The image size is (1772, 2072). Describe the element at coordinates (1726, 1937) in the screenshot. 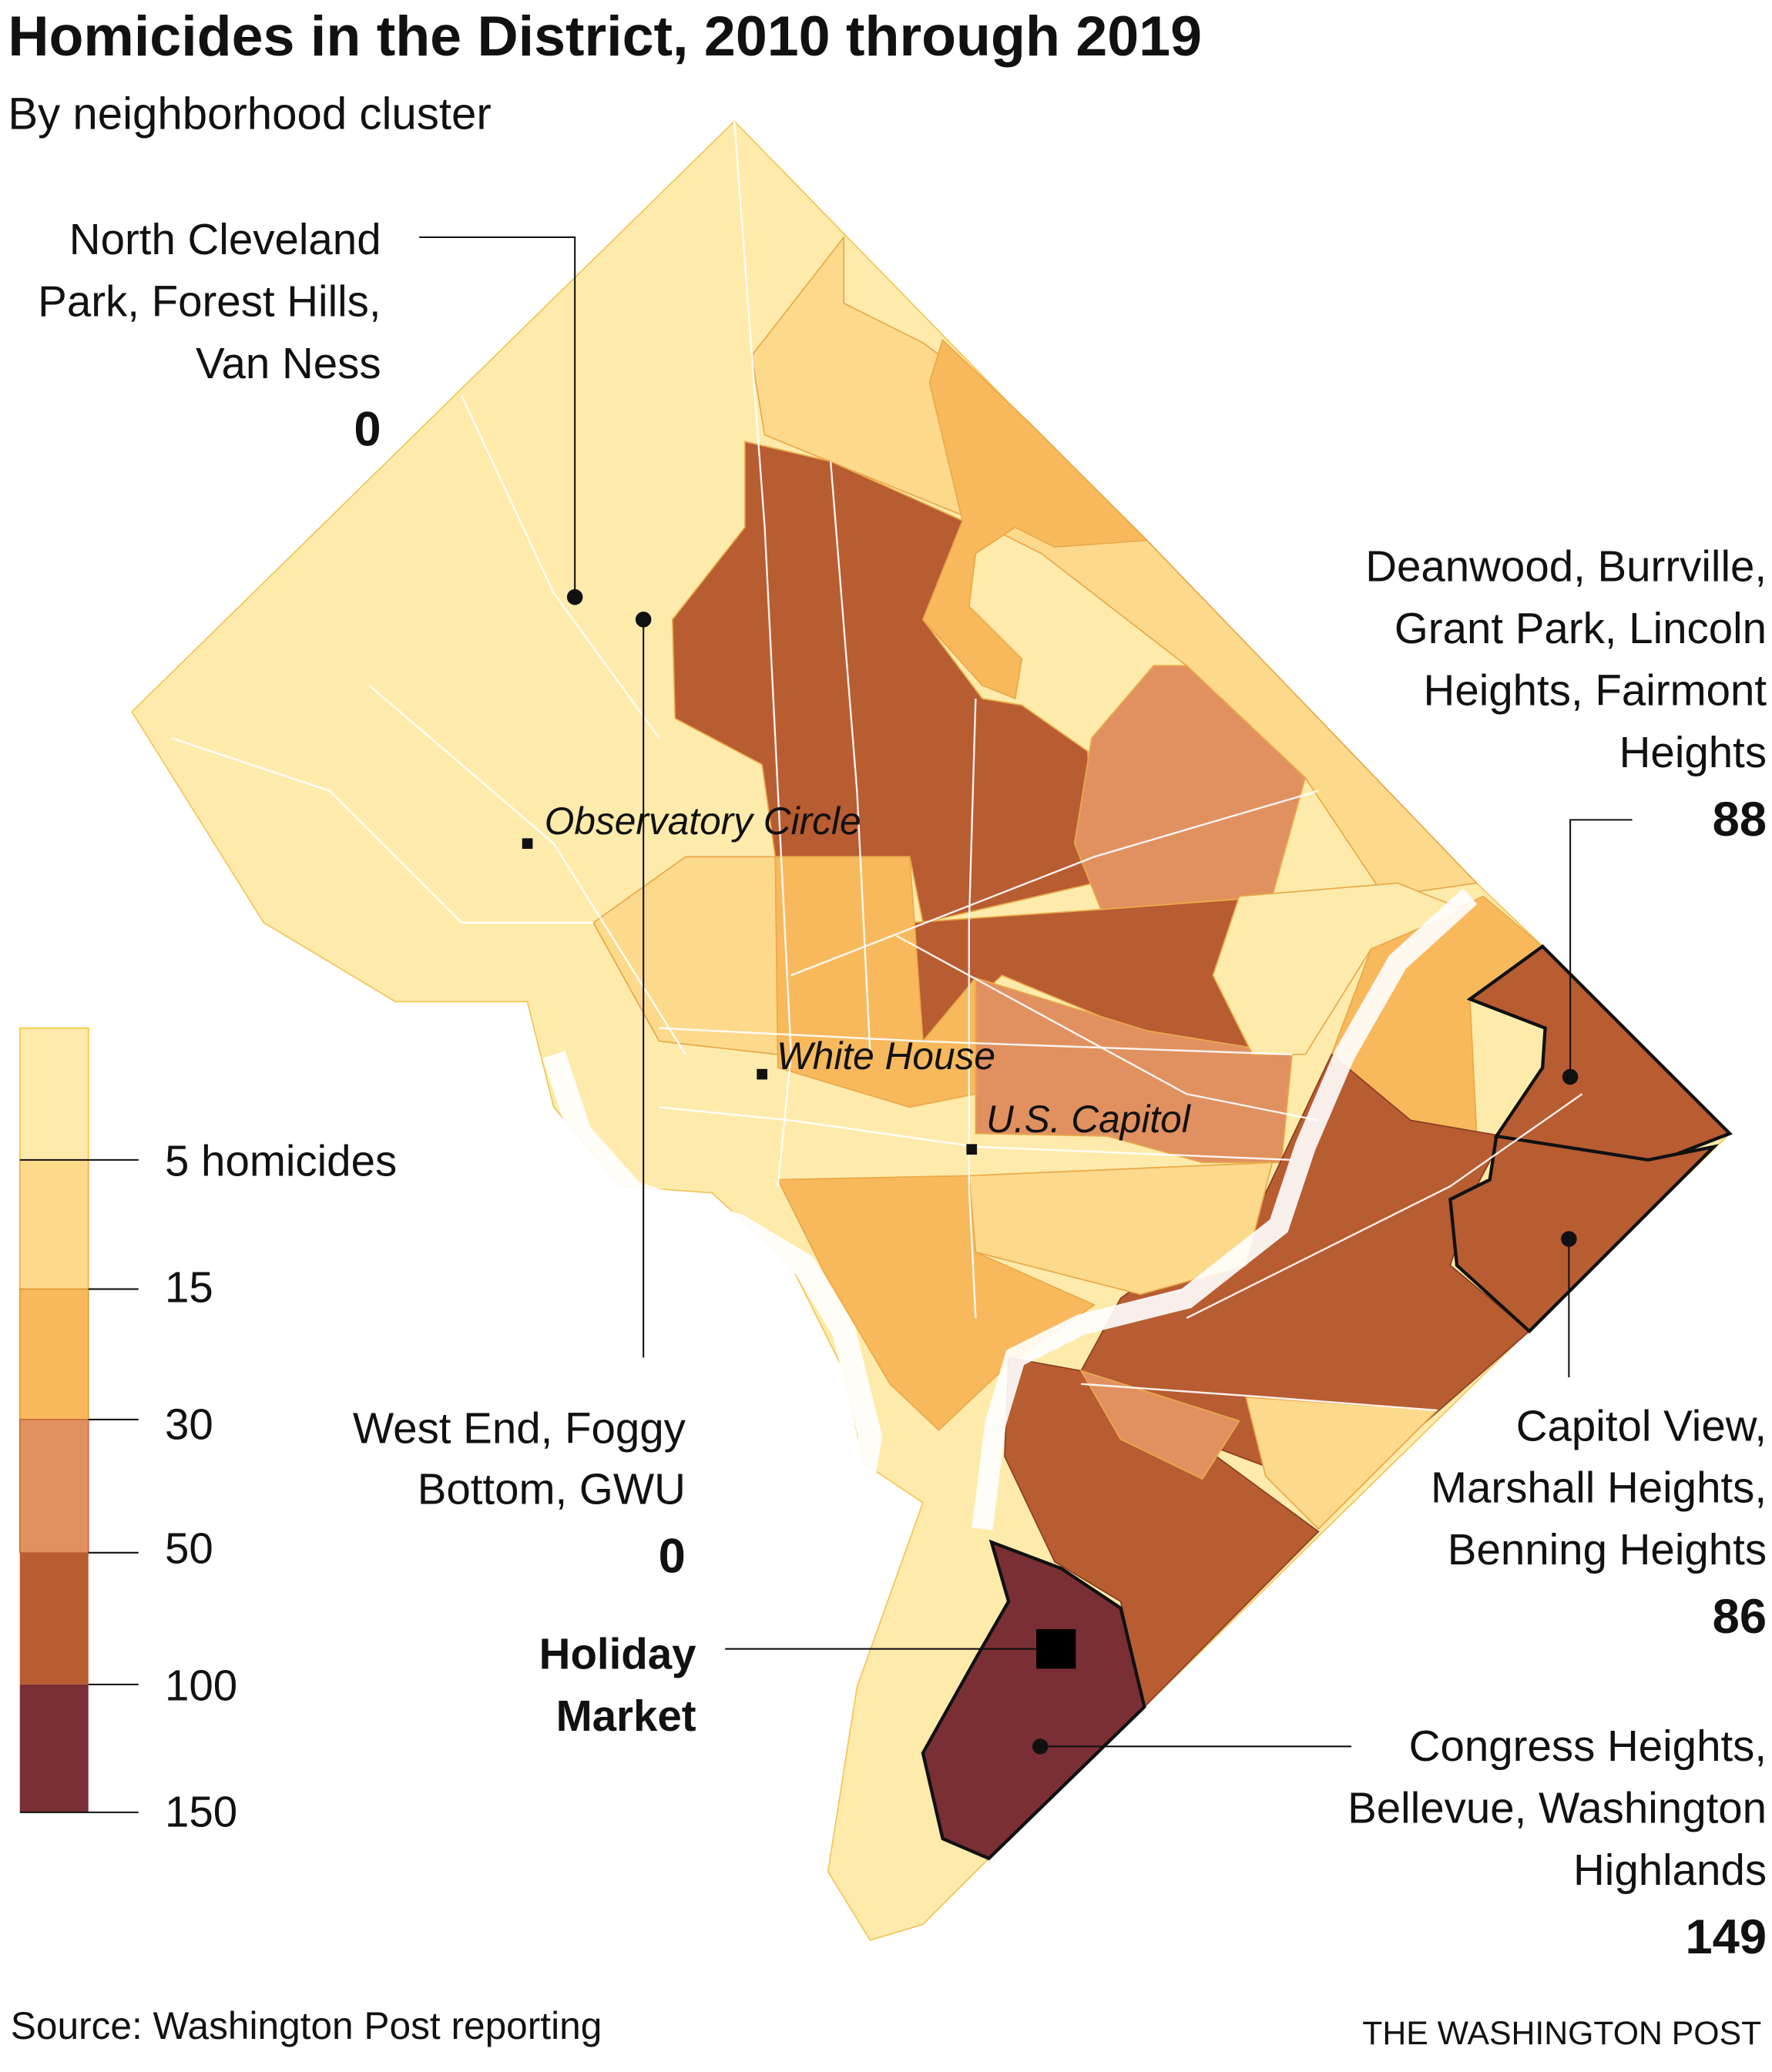

I see `callout-value: 149` at that location.